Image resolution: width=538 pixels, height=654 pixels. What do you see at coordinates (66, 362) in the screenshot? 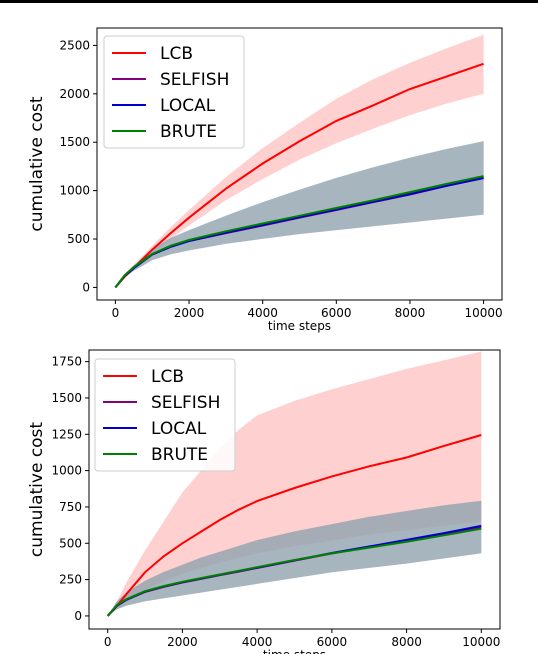
I see `y-tick-label: 1750` at bounding box center [66, 362].